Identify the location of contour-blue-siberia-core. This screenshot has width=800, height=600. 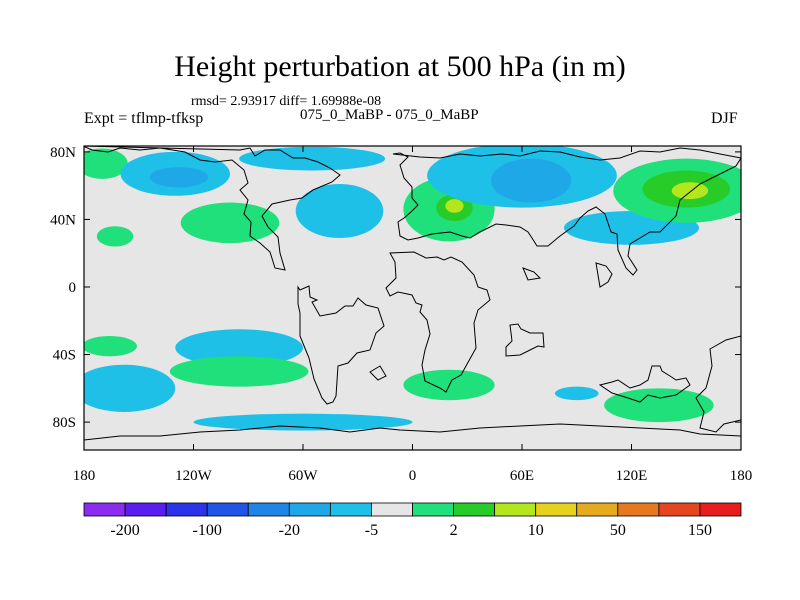
(531, 180).